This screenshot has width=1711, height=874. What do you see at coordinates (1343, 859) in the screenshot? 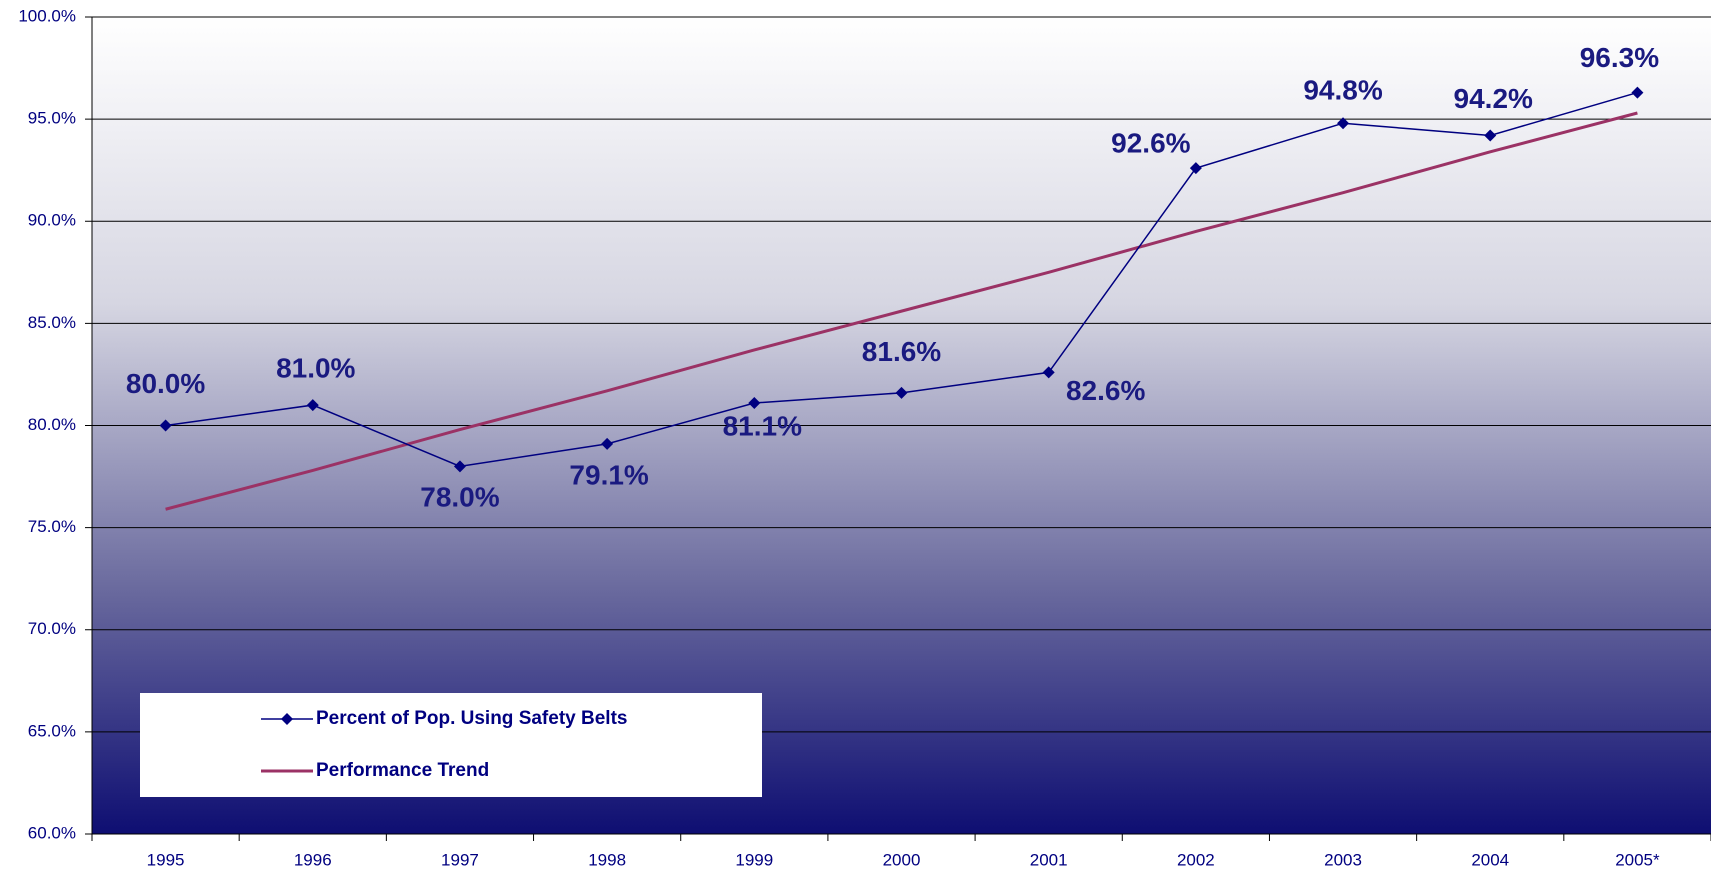
I see `x-tick-label: 2003` at bounding box center [1343, 859].